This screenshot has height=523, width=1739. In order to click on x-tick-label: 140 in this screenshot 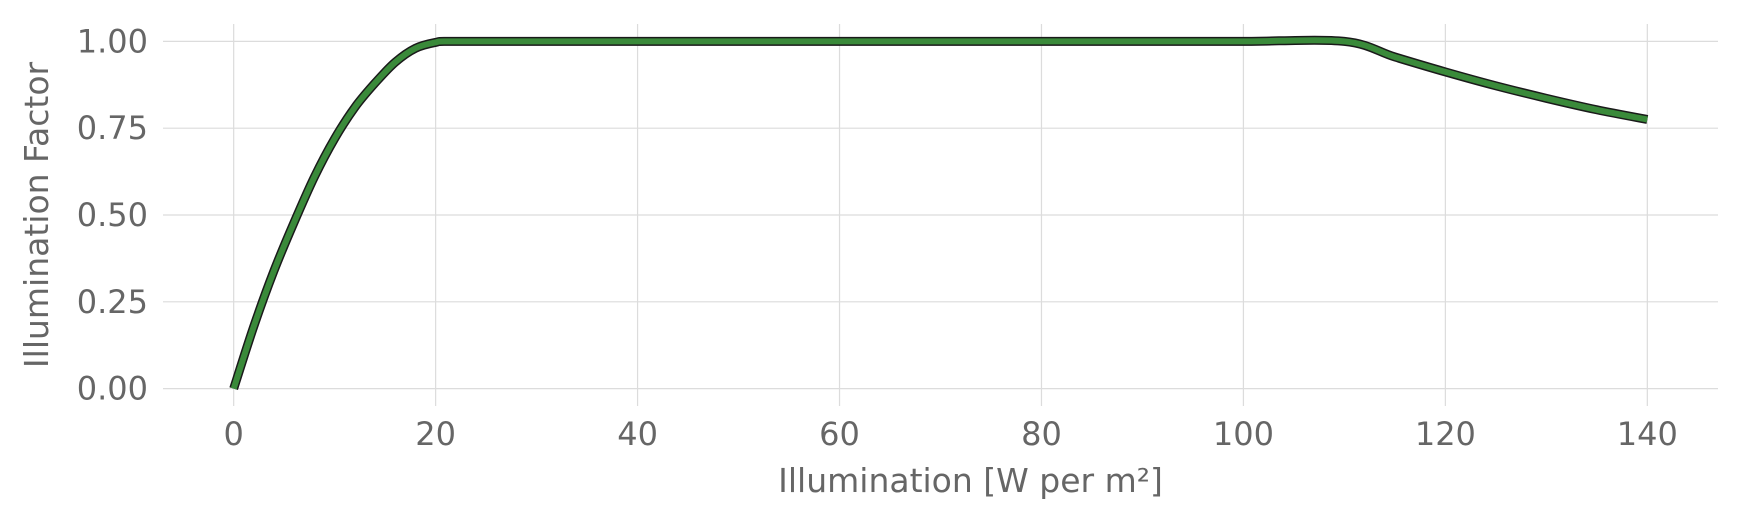, I will do `click(1647, 434)`.